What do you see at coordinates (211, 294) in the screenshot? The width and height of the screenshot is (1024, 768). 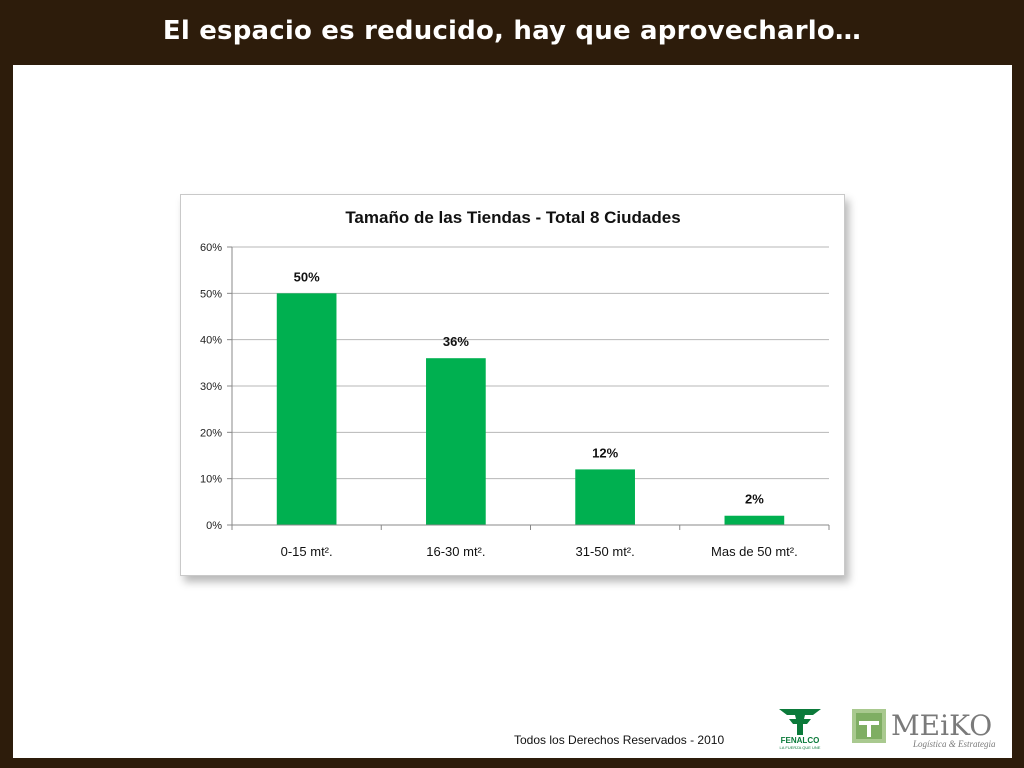 I see `y-tick-label: 50%` at bounding box center [211, 294].